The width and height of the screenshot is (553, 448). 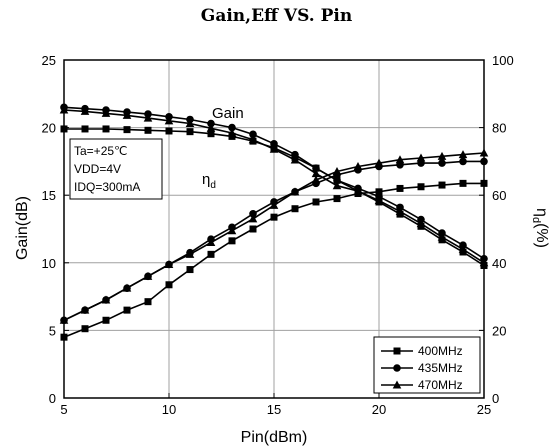 I want to click on y-left-tick-label: 10, so click(x=49, y=263).